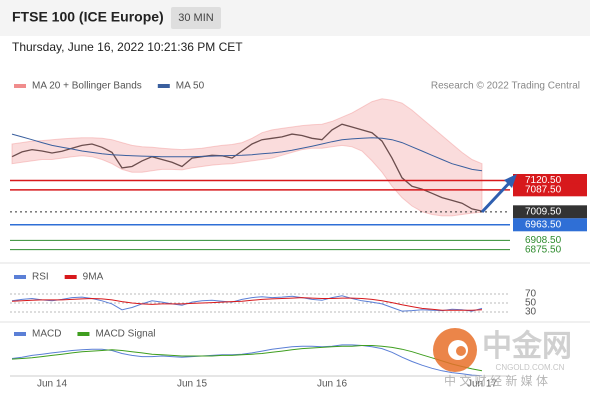 The width and height of the screenshot is (590, 400). What do you see at coordinates (497, 196) in the screenshot?
I see `forecast-arrow` at bounding box center [497, 196].